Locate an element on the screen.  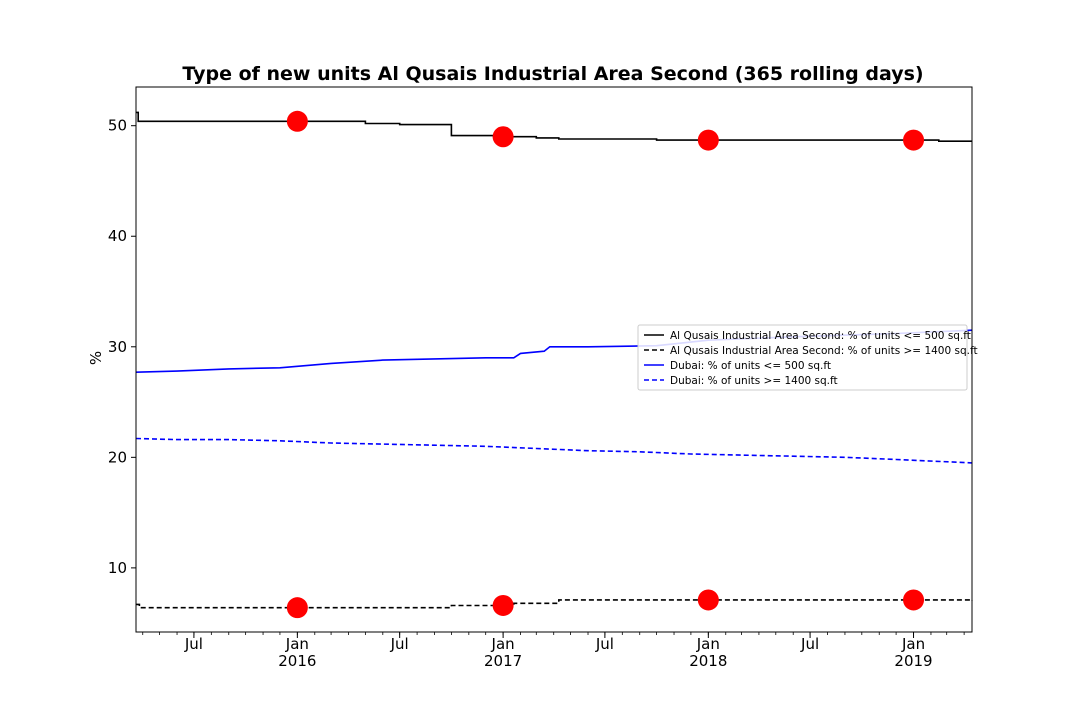
x-tick-year-label: 2017 is located at coordinates (503, 661).